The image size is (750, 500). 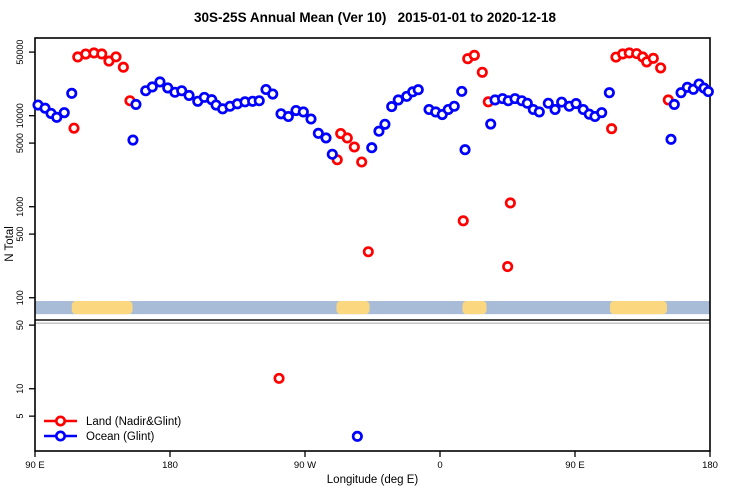 What do you see at coordinates (133, 422) in the screenshot?
I see `legend-label: Land (Nadir&Glint)` at bounding box center [133, 422].